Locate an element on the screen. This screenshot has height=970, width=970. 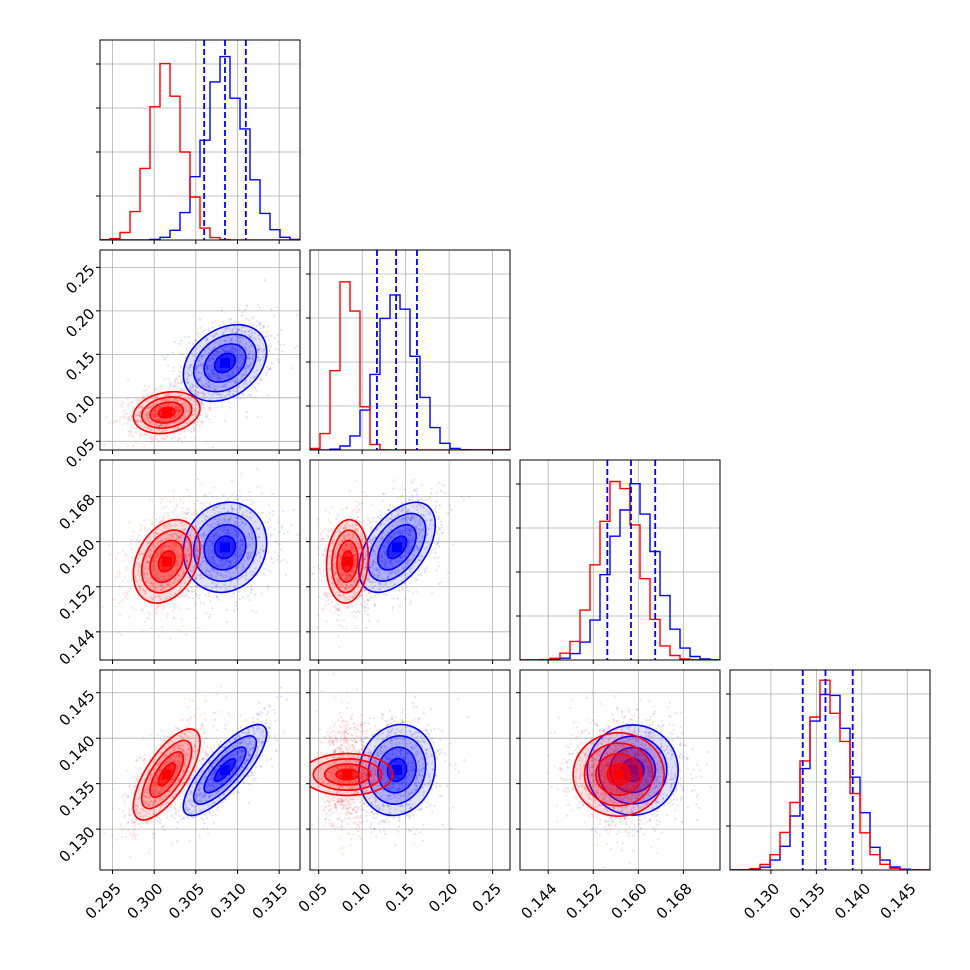
y-tick-label: 0.160 is located at coordinates (76, 557).